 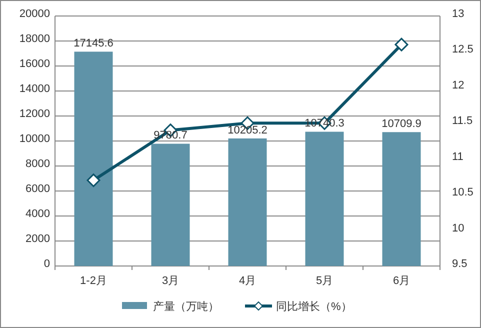 What do you see at coordinates (248, 130) in the screenshot?
I see `data-label: 10205.2` at bounding box center [248, 130].